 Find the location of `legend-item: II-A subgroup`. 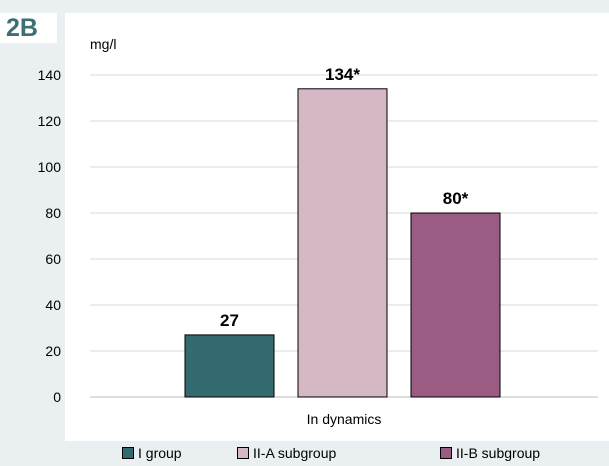

legend-item: II-A subgroup is located at coordinates (286, 453).